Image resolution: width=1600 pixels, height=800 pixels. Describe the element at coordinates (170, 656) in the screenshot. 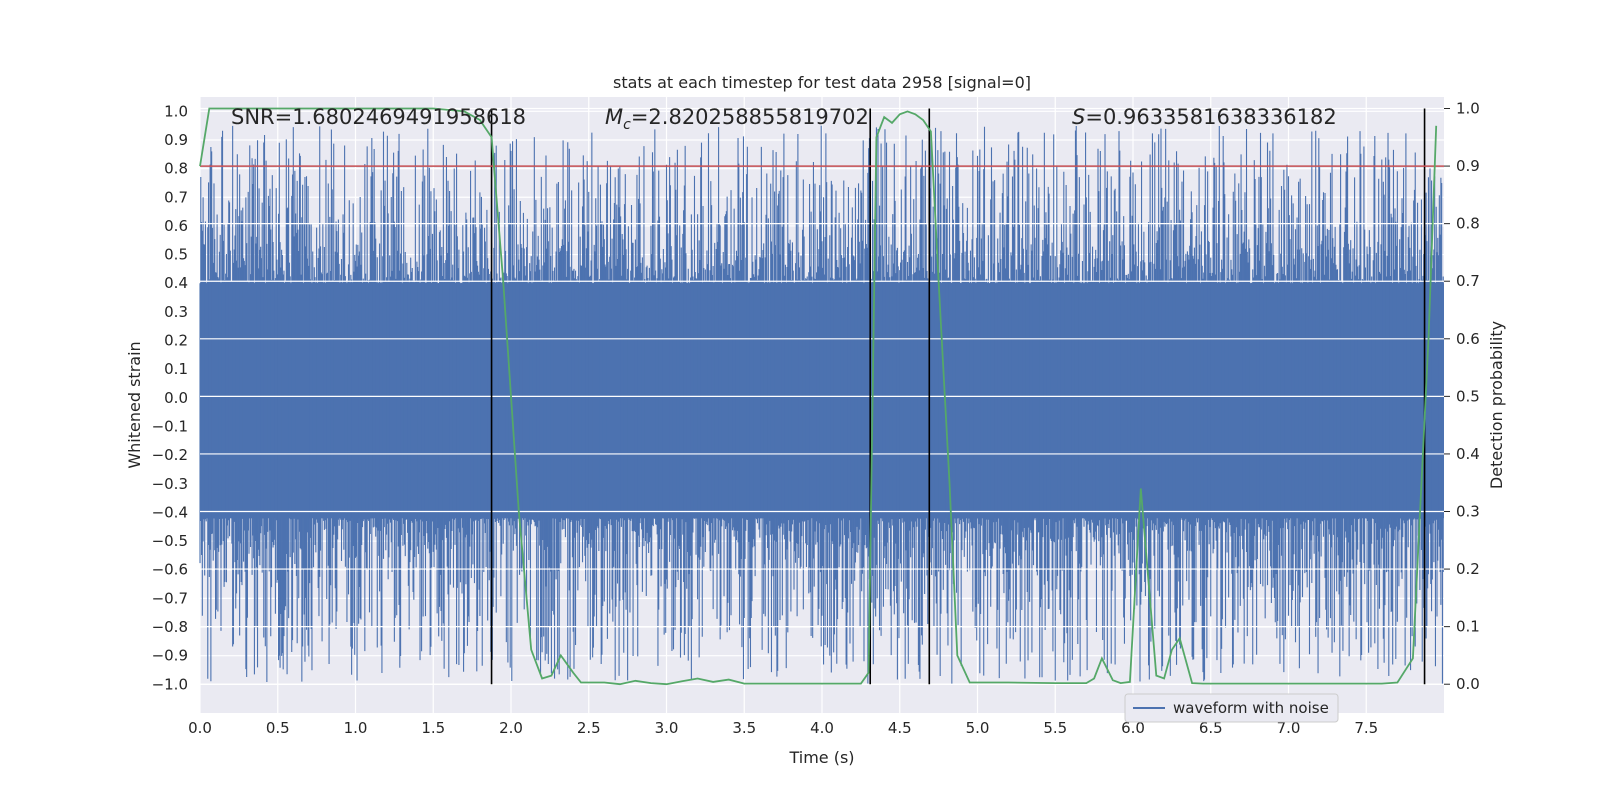

I see `left-y-tick-label: −0.9` at that location.